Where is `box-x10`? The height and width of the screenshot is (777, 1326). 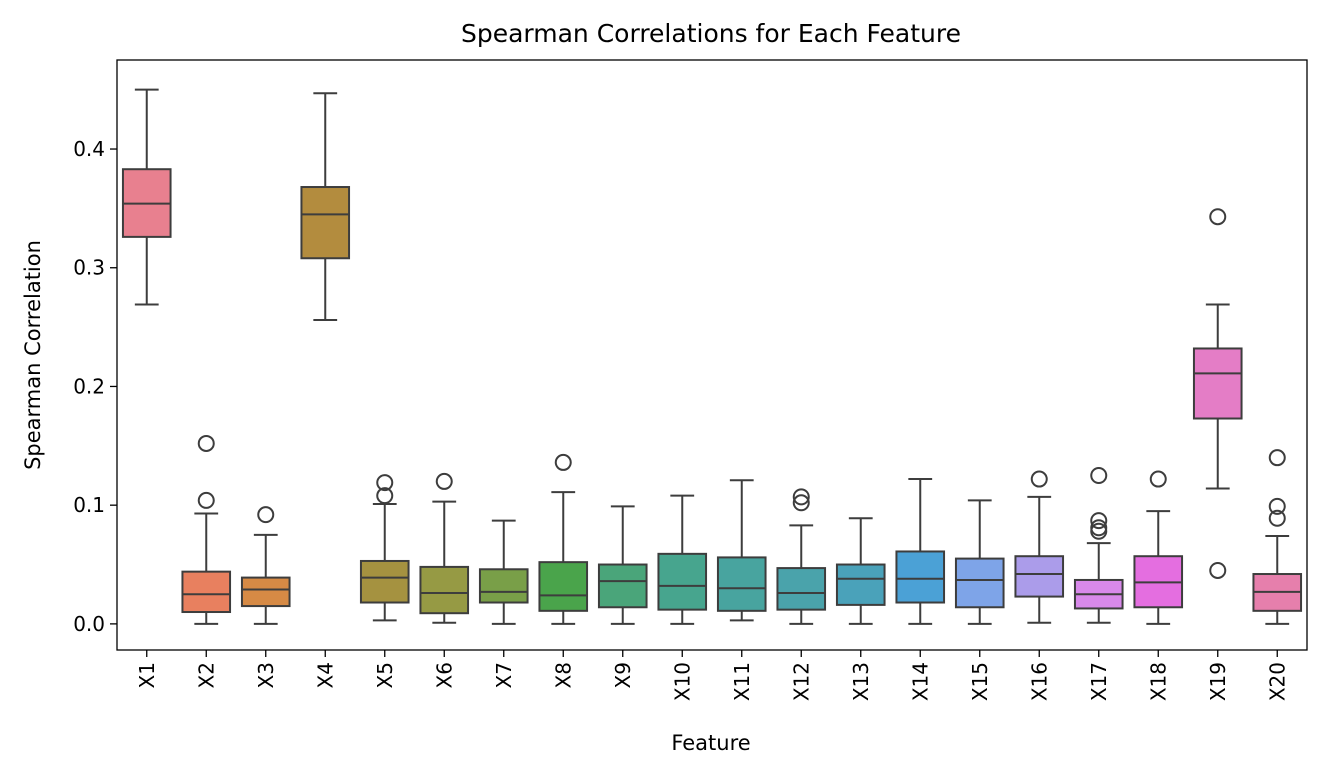
box-x10 is located at coordinates (682, 559).